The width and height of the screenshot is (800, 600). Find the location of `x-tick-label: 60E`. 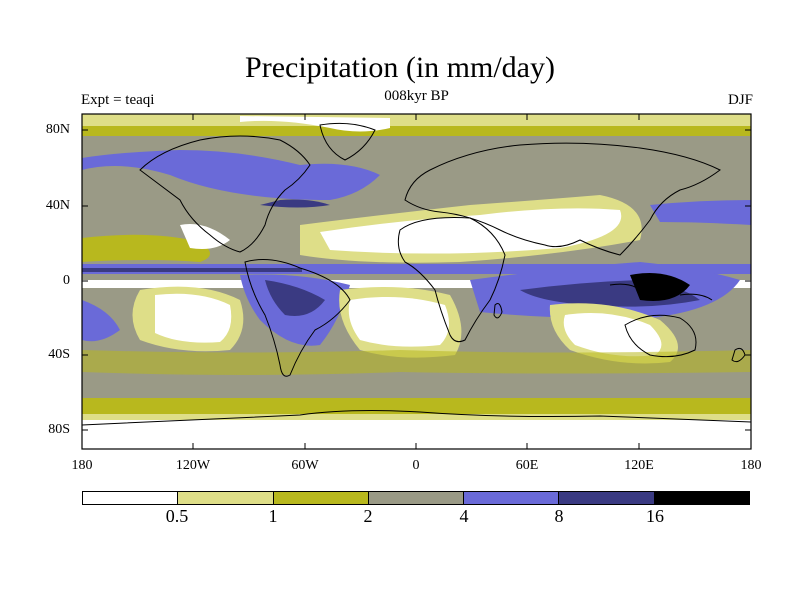

x-tick-label: 60E is located at coordinates (527, 465).